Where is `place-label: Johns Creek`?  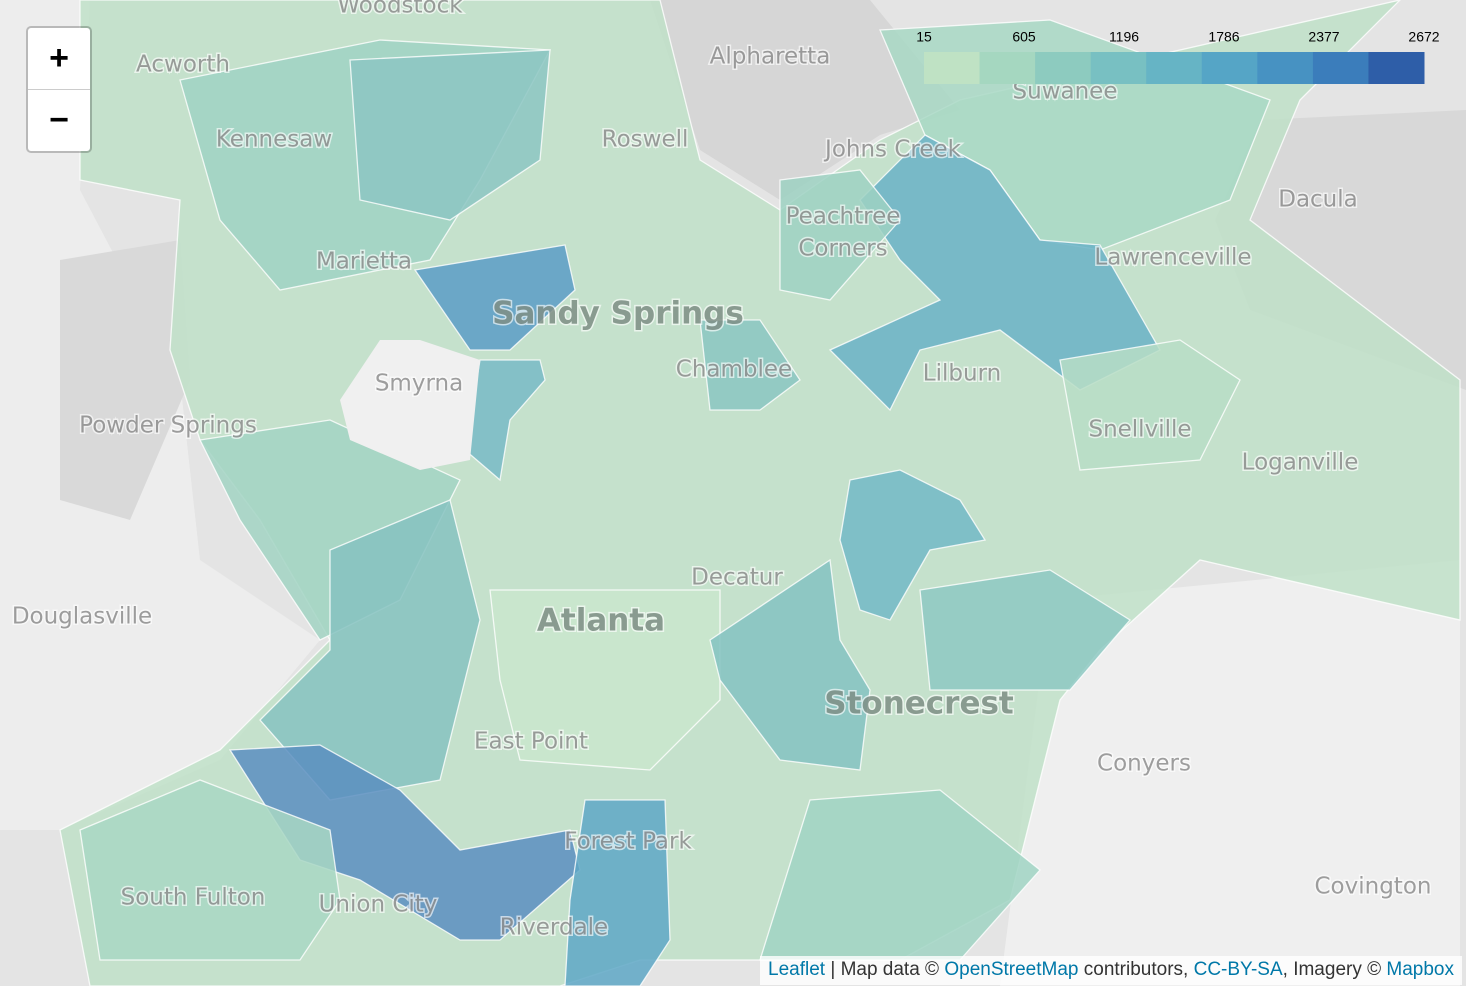 place-label: Johns Creek is located at coordinates (892, 150).